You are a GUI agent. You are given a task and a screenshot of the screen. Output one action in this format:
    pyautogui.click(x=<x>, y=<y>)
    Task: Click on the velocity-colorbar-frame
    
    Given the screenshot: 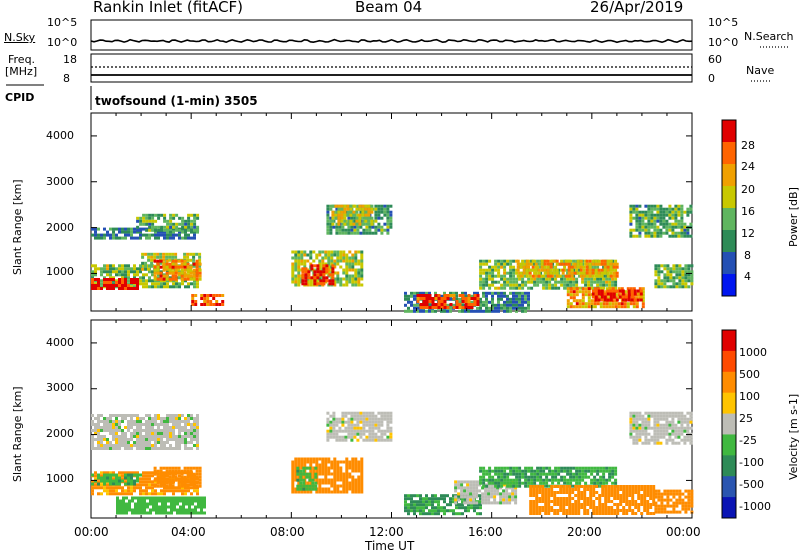 What is the action you would take?
    pyautogui.click(x=729, y=424)
    